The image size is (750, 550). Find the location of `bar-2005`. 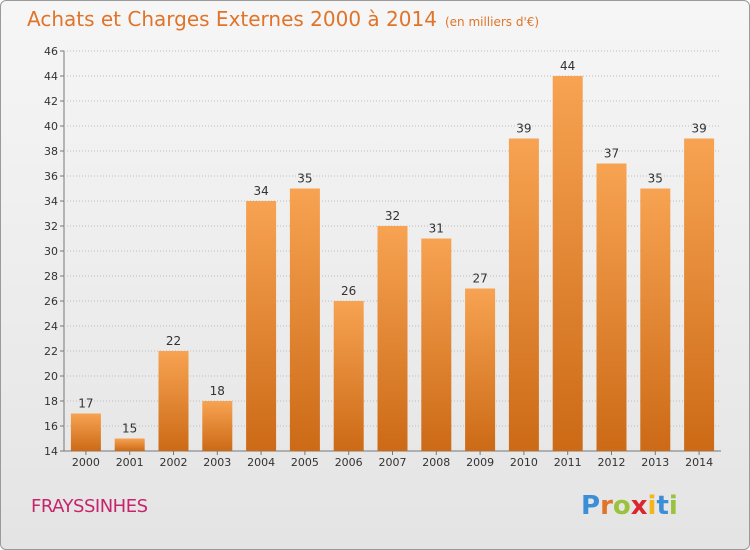

bar-2005 is located at coordinates (304, 319).